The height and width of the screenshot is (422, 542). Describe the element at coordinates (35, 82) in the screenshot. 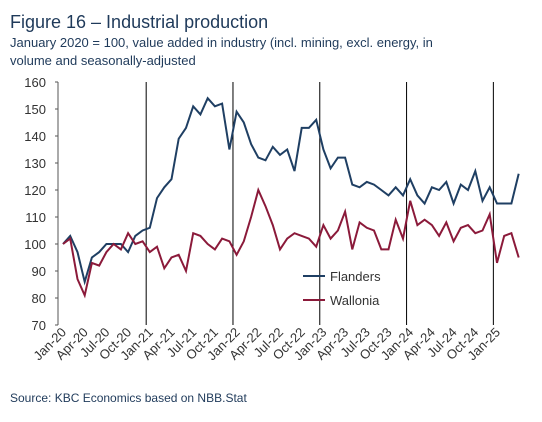

I see `y-tick-label: 160` at that location.